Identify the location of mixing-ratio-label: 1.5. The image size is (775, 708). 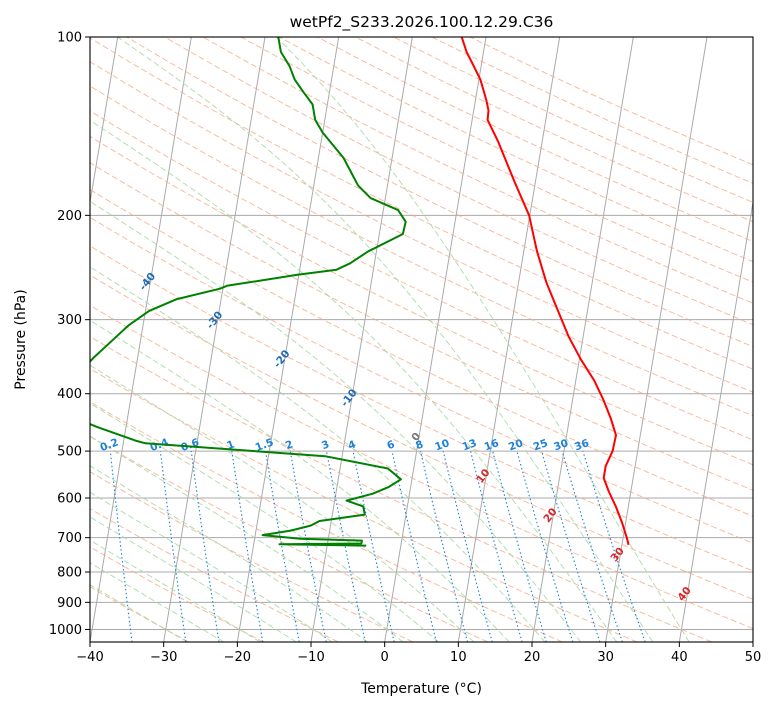
(265, 445).